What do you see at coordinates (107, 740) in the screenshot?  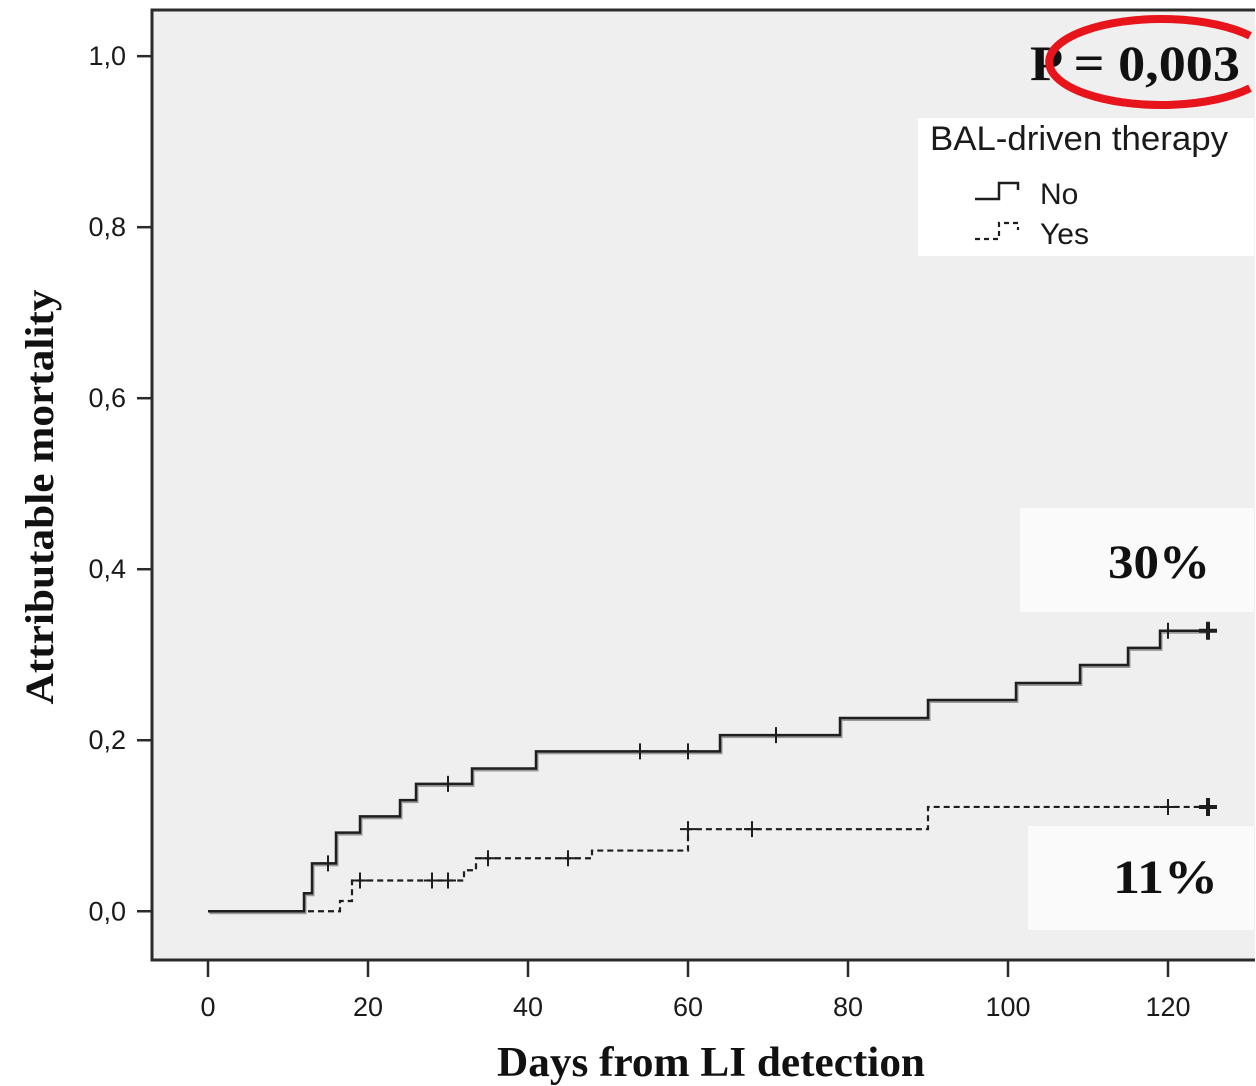 I see `y-tick-label: 0,2` at bounding box center [107, 740].